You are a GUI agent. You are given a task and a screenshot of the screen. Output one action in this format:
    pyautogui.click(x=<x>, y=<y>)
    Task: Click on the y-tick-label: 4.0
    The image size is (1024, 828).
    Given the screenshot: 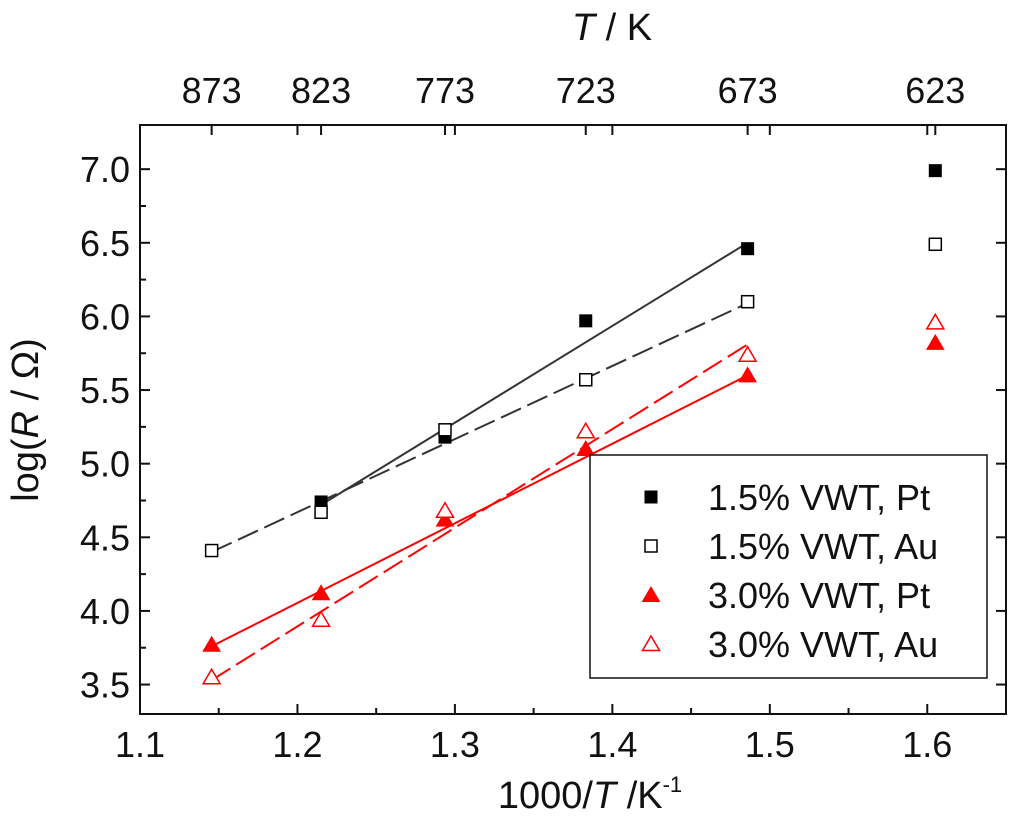 What is the action you would take?
    pyautogui.click(x=105, y=611)
    